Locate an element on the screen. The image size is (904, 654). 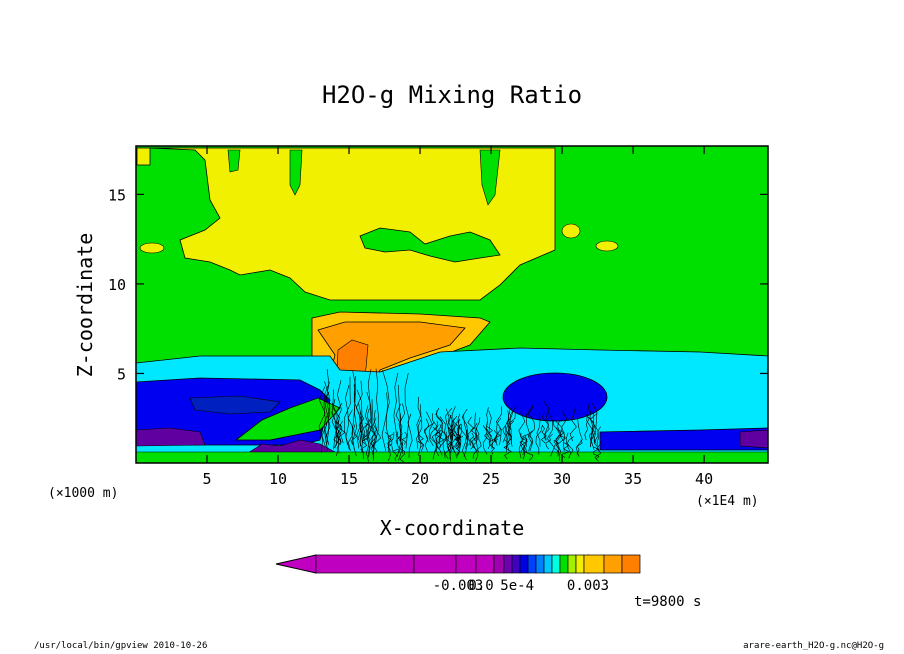
field-purple-band-right is located at coordinates (753, 439).